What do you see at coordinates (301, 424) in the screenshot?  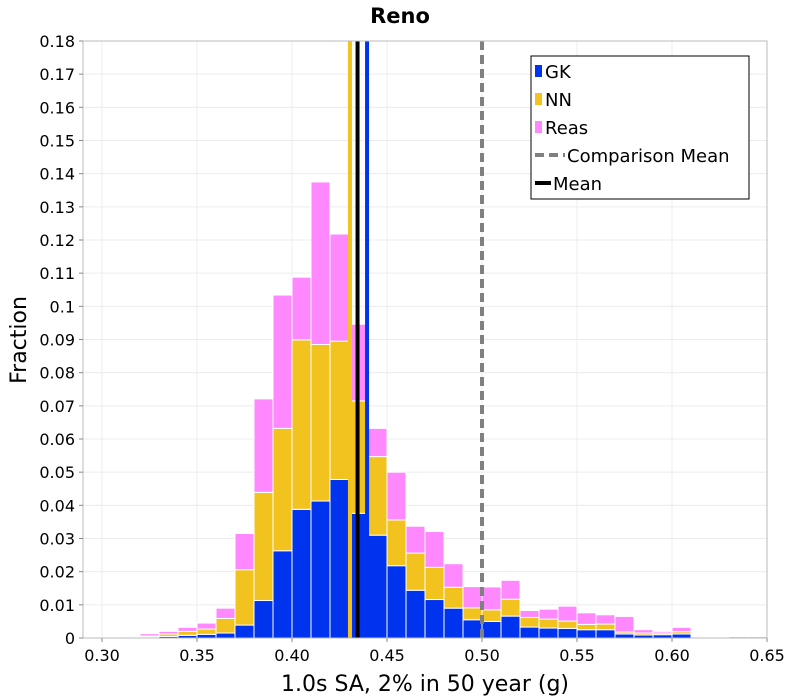 I see `bar-nn-0.40` at bounding box center [301, 424].